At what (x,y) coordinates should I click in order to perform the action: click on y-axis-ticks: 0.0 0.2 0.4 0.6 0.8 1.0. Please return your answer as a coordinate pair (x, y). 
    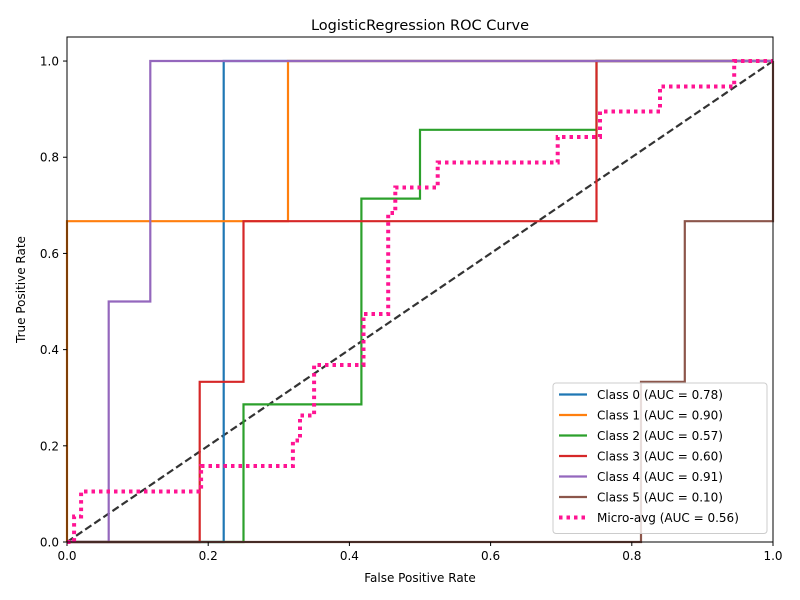
    Looking at the image, I should click on (53, 302).